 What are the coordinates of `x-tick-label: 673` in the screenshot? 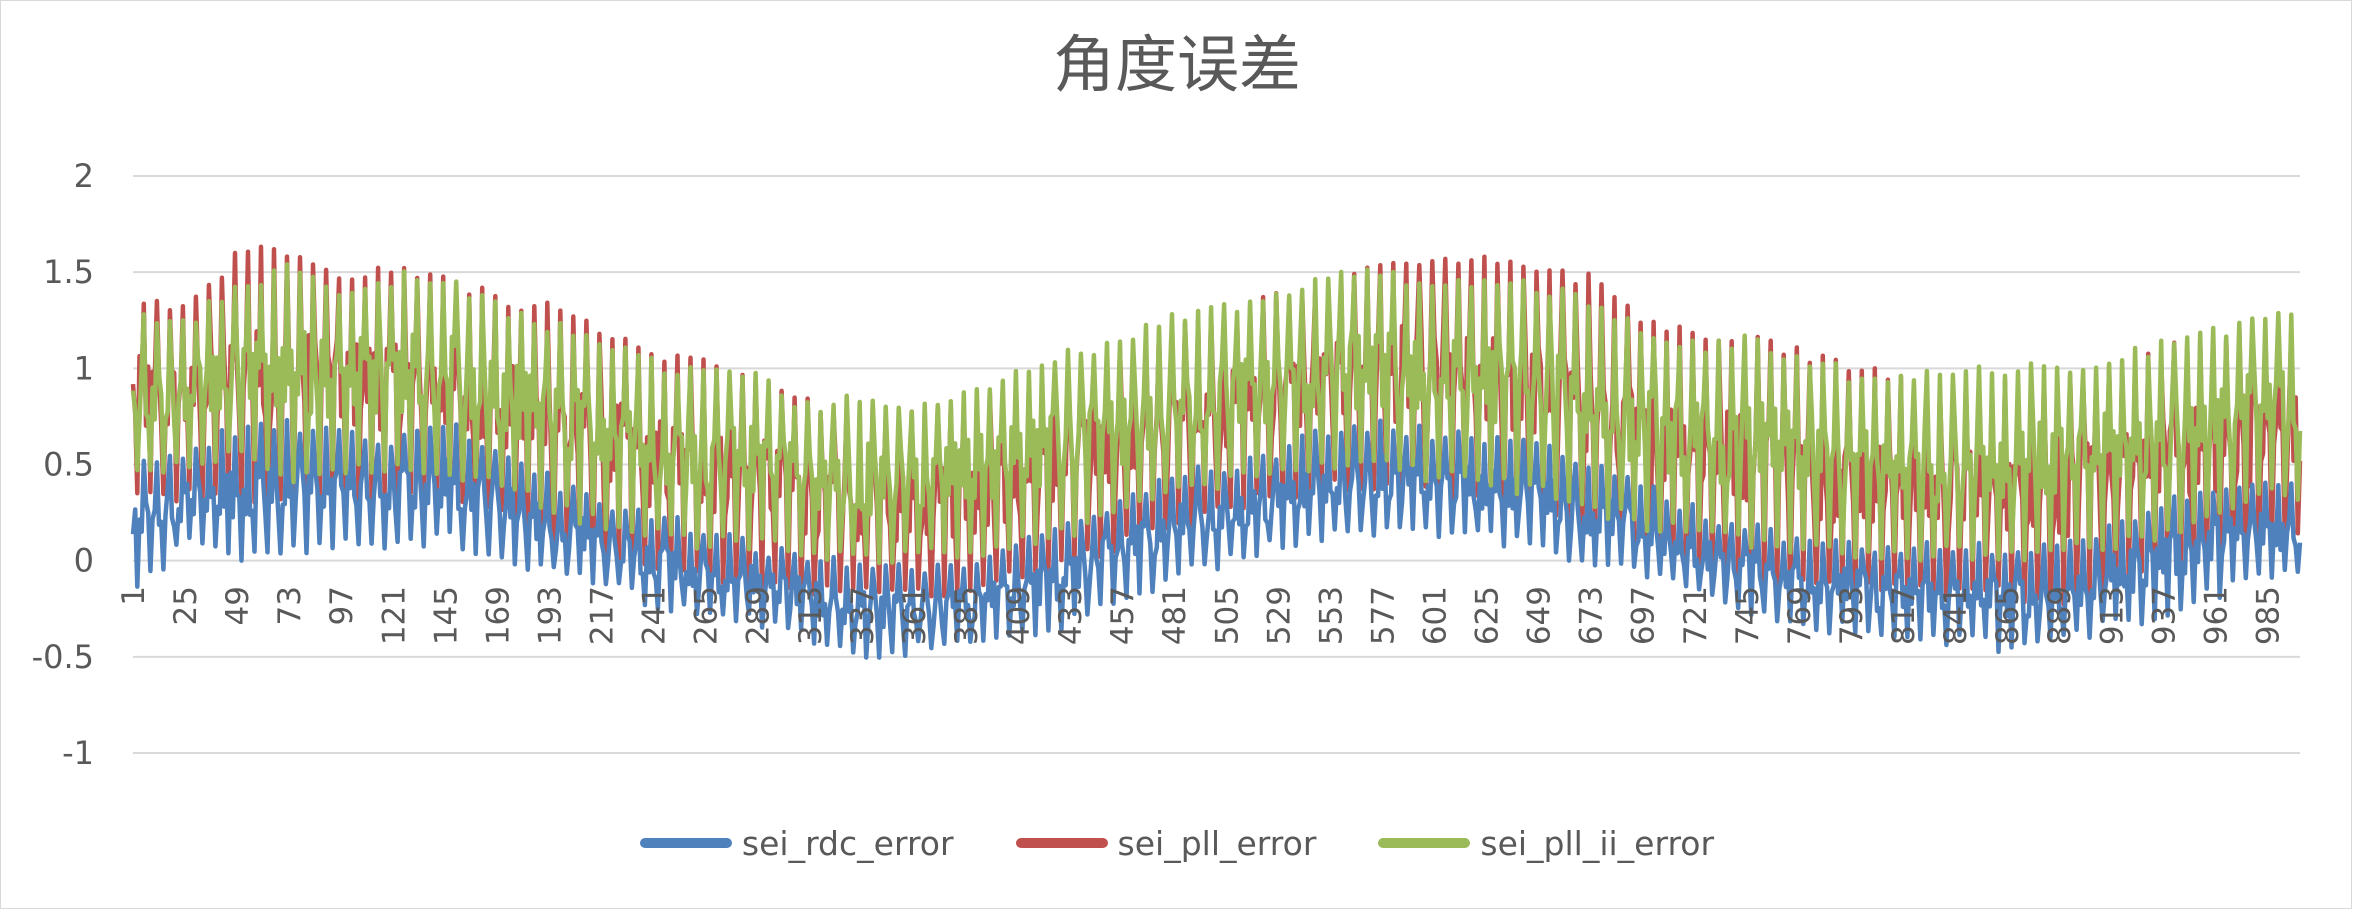 It's located at (1592, 615).